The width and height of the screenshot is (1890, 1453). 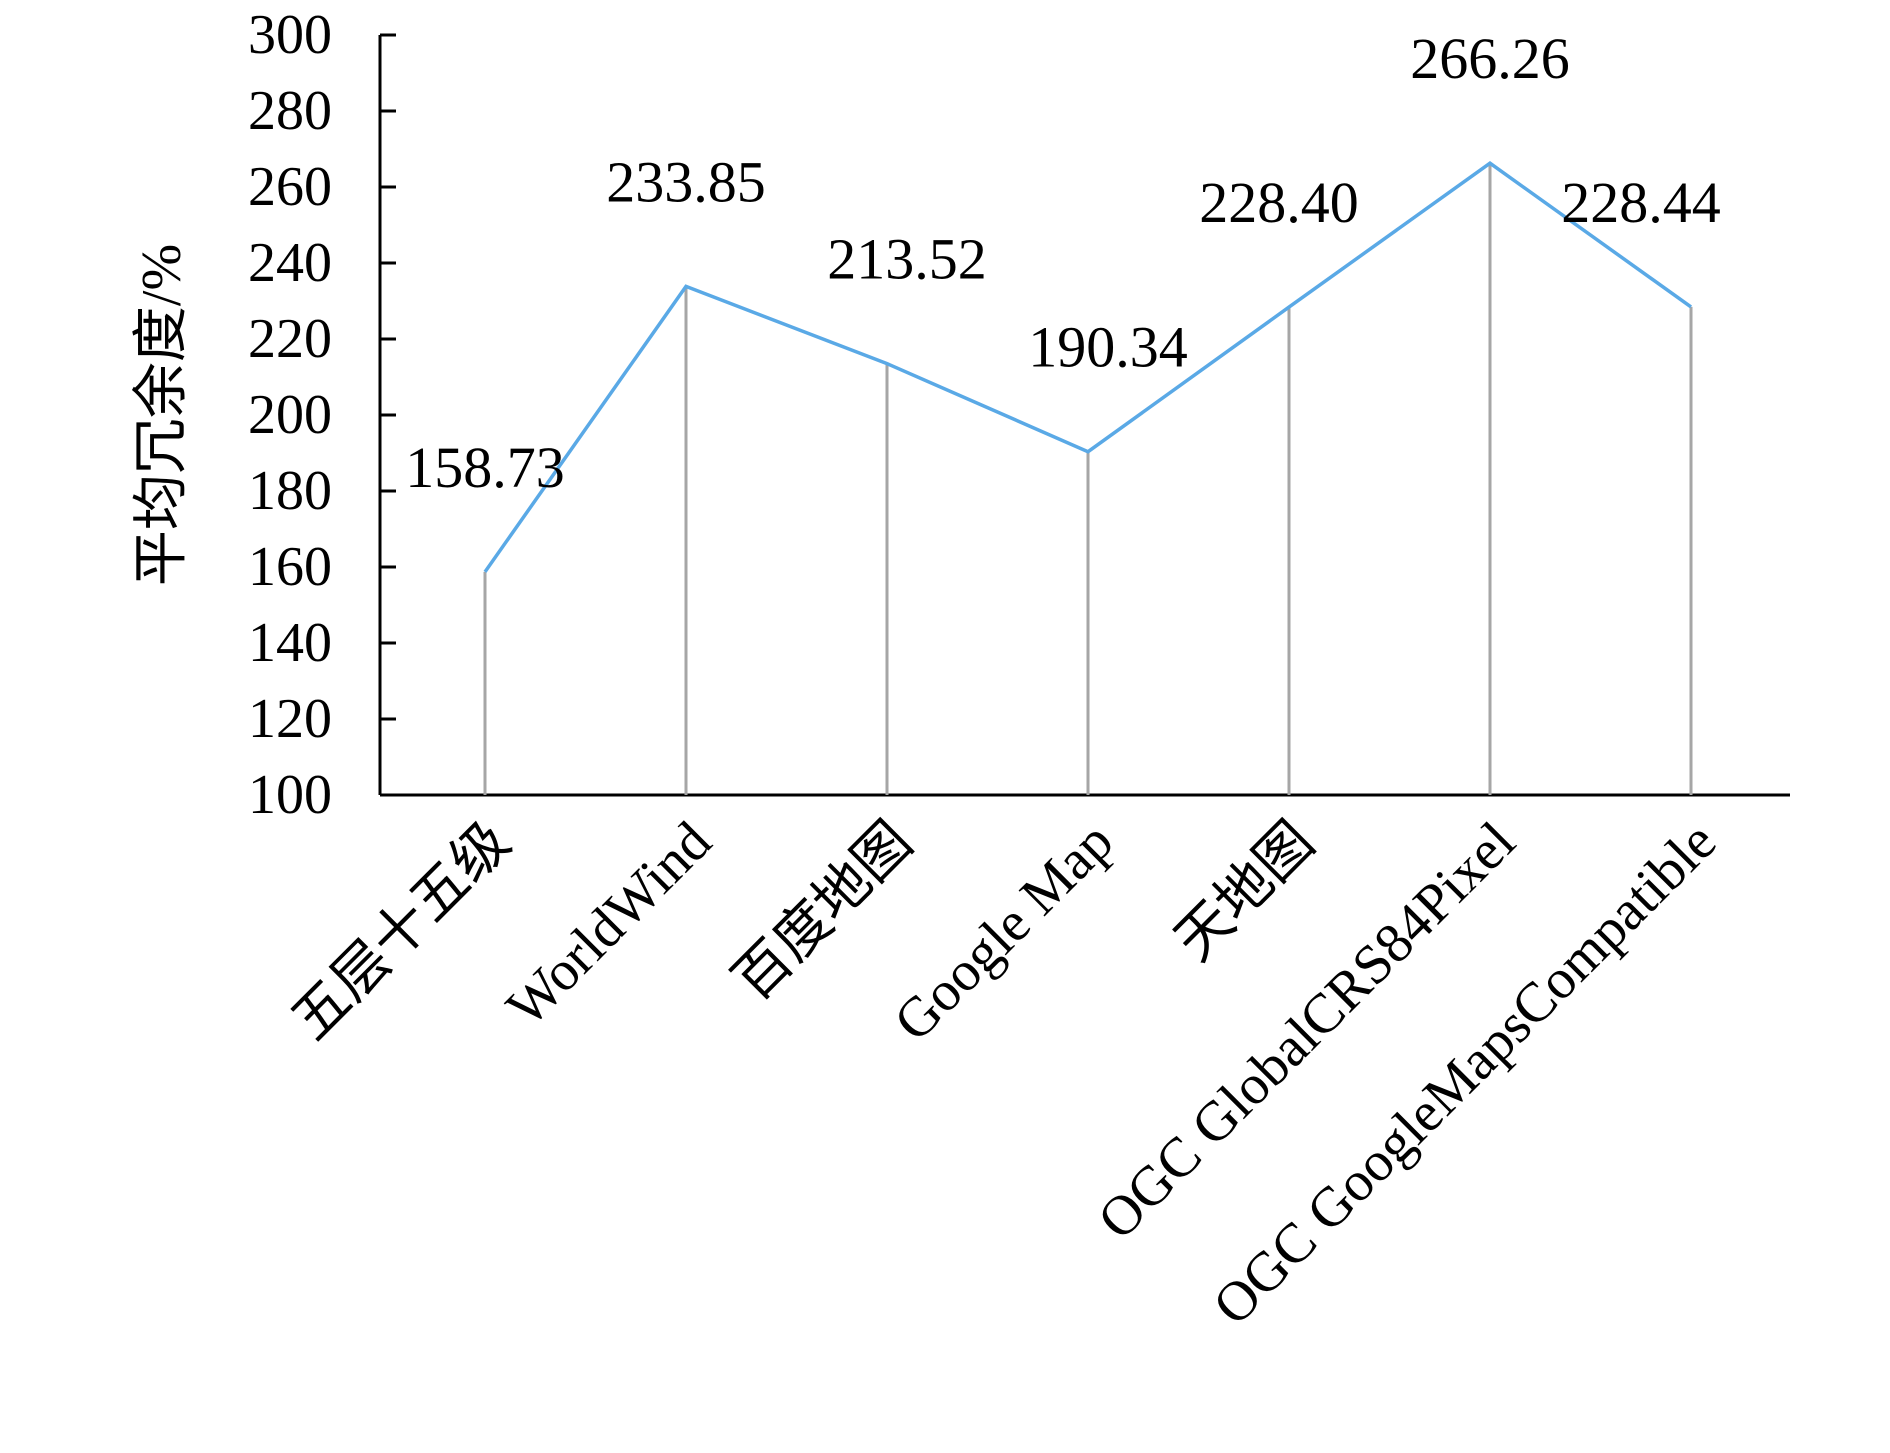 What do you see at coordinates (290, 339) in the screenshot?
I see `y-tick-label: 220` at bounding box center [290, 339].